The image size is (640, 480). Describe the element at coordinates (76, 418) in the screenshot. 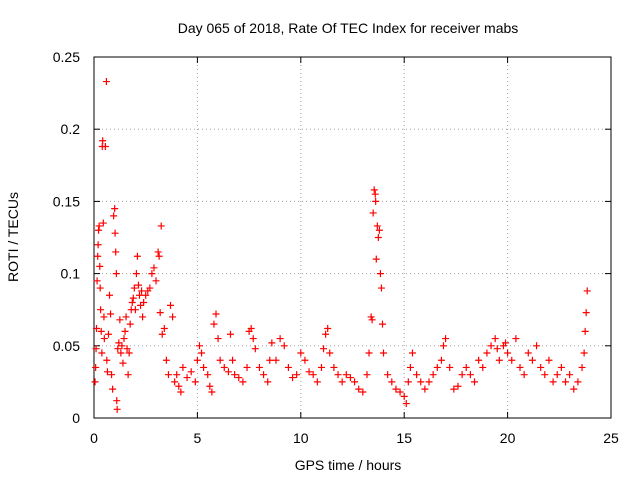

I see `y-tick-label: 0` at that location.